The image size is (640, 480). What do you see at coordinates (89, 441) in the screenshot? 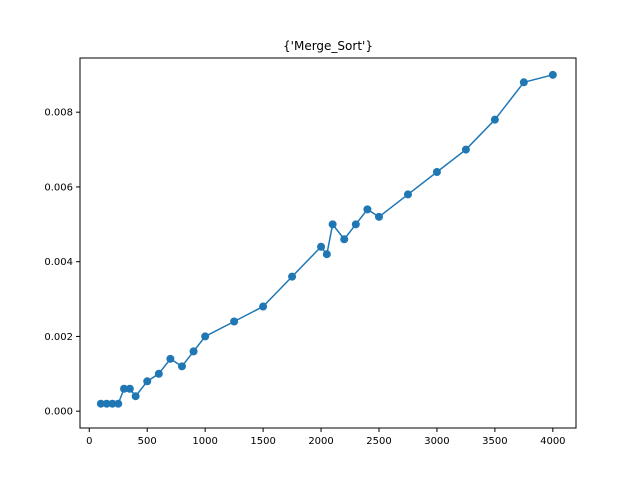
I see `x-tick-label: 0` at bounding box center [89, 441].